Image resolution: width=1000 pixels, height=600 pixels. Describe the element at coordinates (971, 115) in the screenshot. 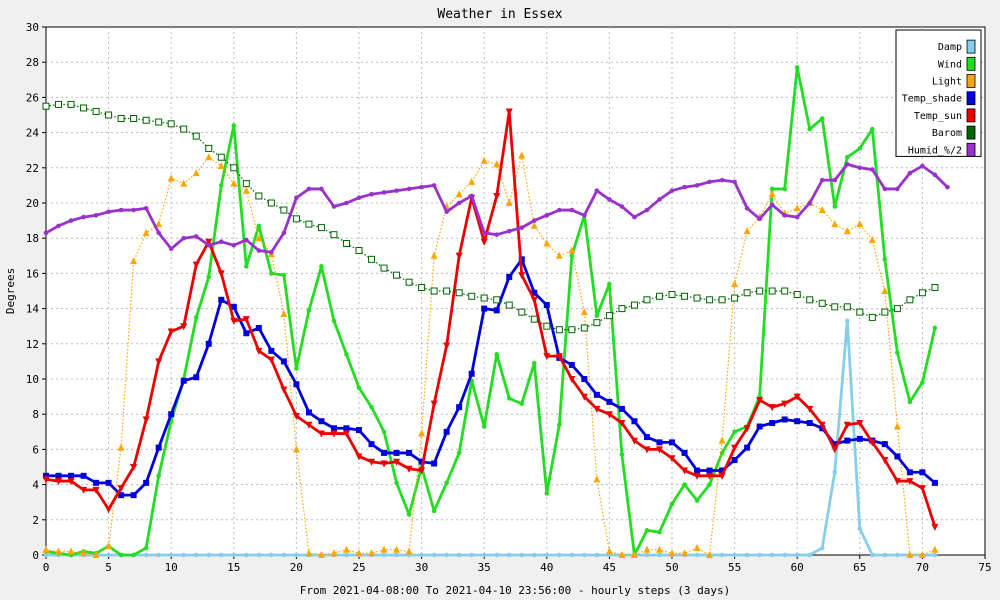

I see `legend-swatch-temp-sun` at that location.